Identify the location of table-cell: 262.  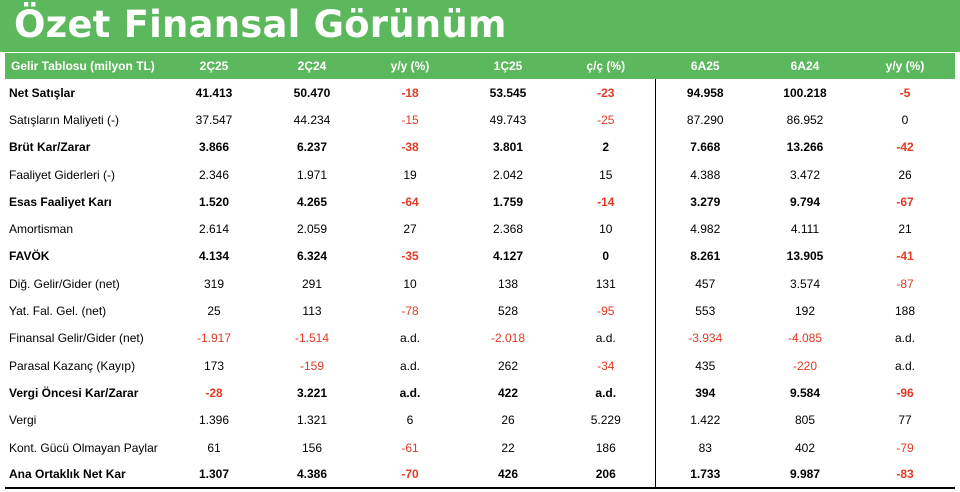
(508, 365).